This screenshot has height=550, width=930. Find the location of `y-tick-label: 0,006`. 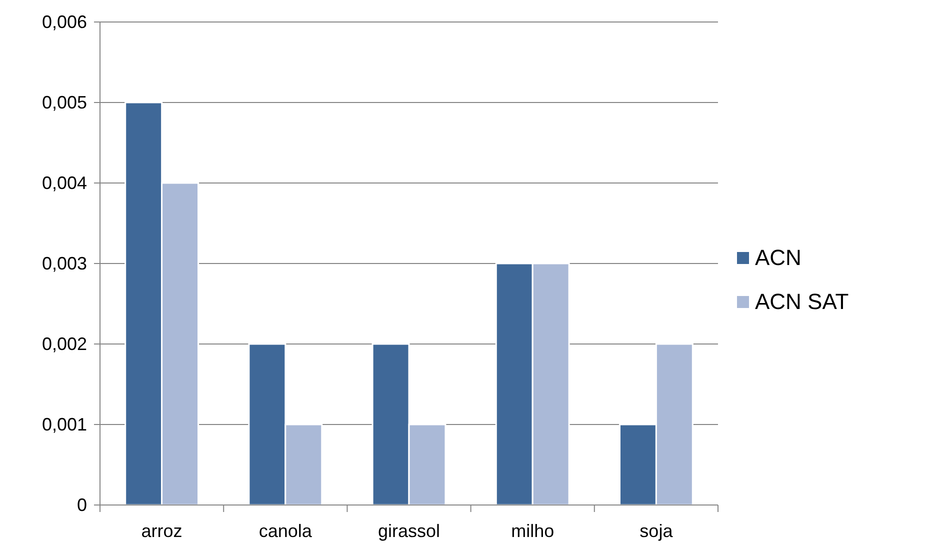

y-tick-label: 0,006 is located at coordinates (64, 22).